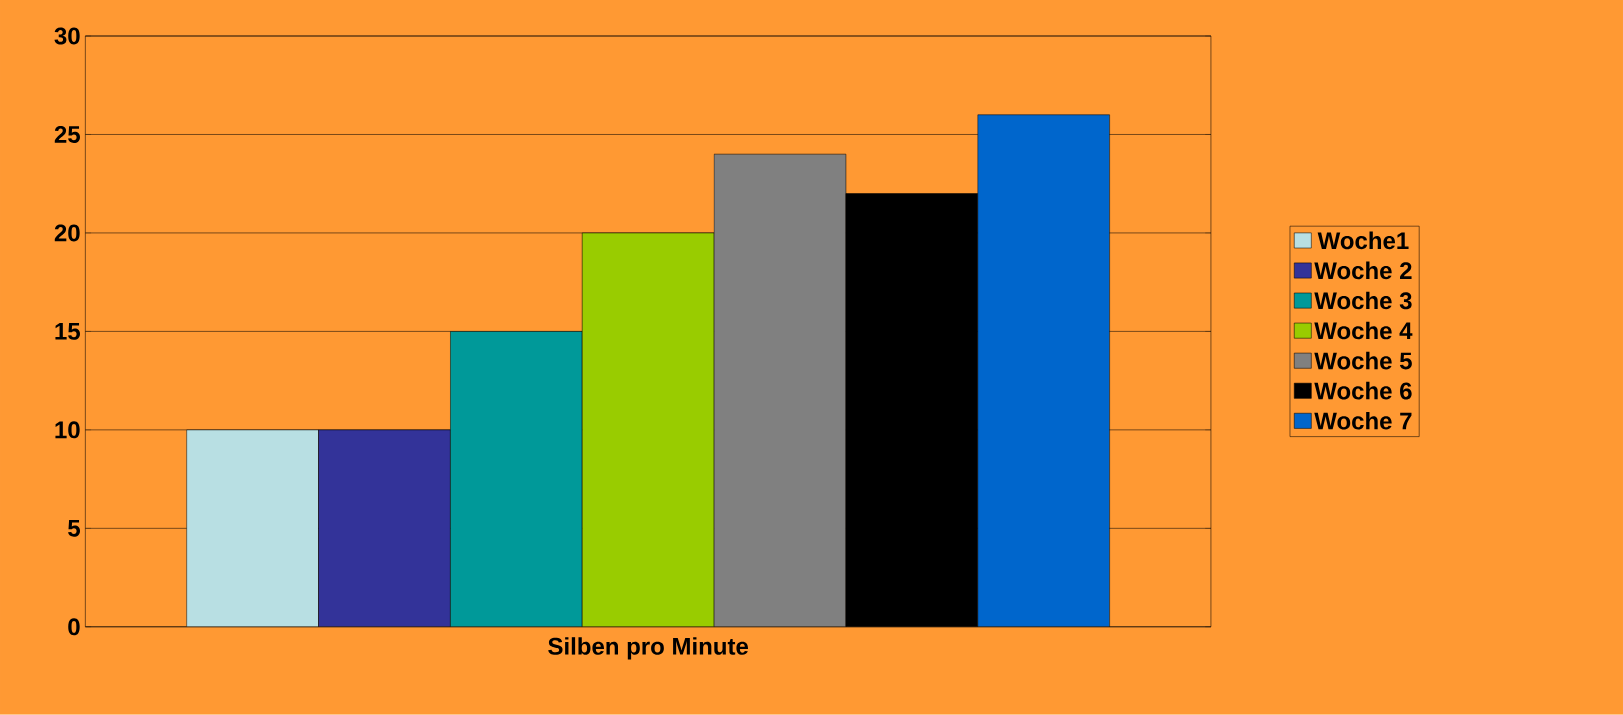  Describe the element at coordinates (1363, 360) in the screenshot. I see `legend-label: Woche 5` at that location.